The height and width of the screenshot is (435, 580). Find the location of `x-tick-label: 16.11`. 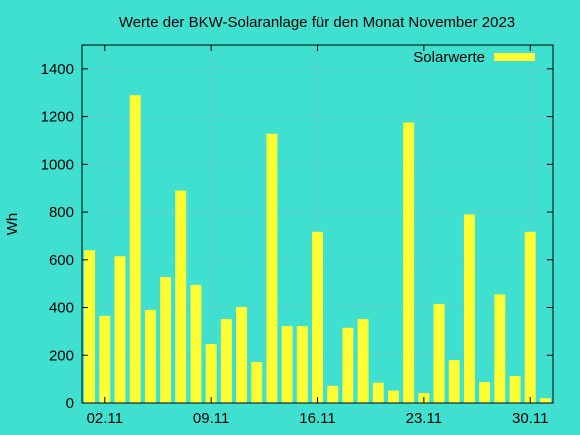

x-tick-label: 16.11 is located at coordinates (317, 418).